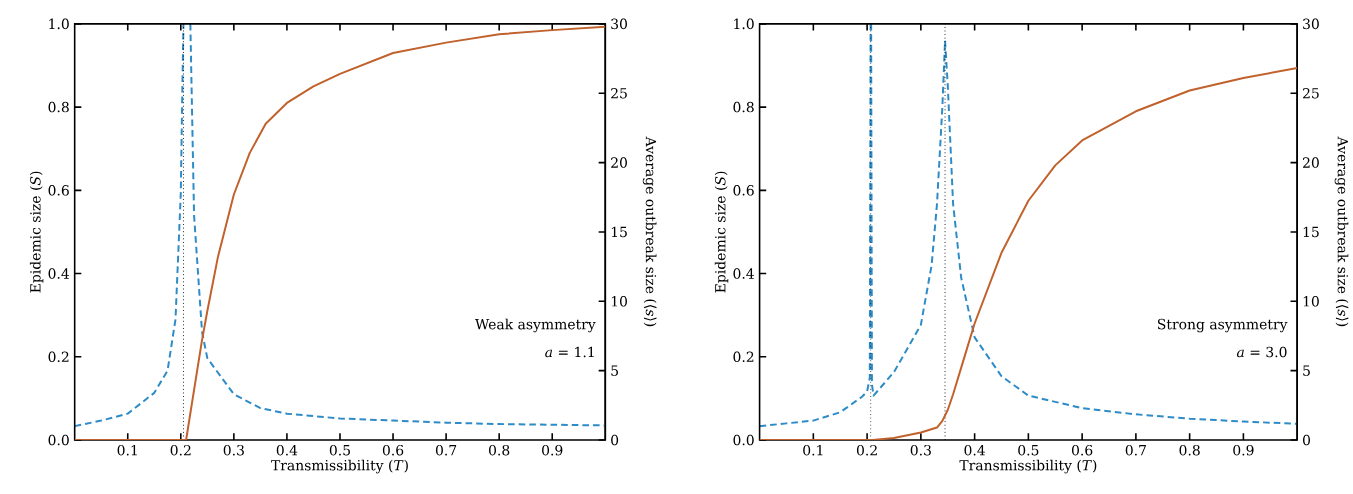 The width and height of the screenshot is (1353, 494). What do you see at coordinates (1222, 325) in the screenshot?
I see `annotation: Strong asymmetry` at bounding box center [1222, 325].